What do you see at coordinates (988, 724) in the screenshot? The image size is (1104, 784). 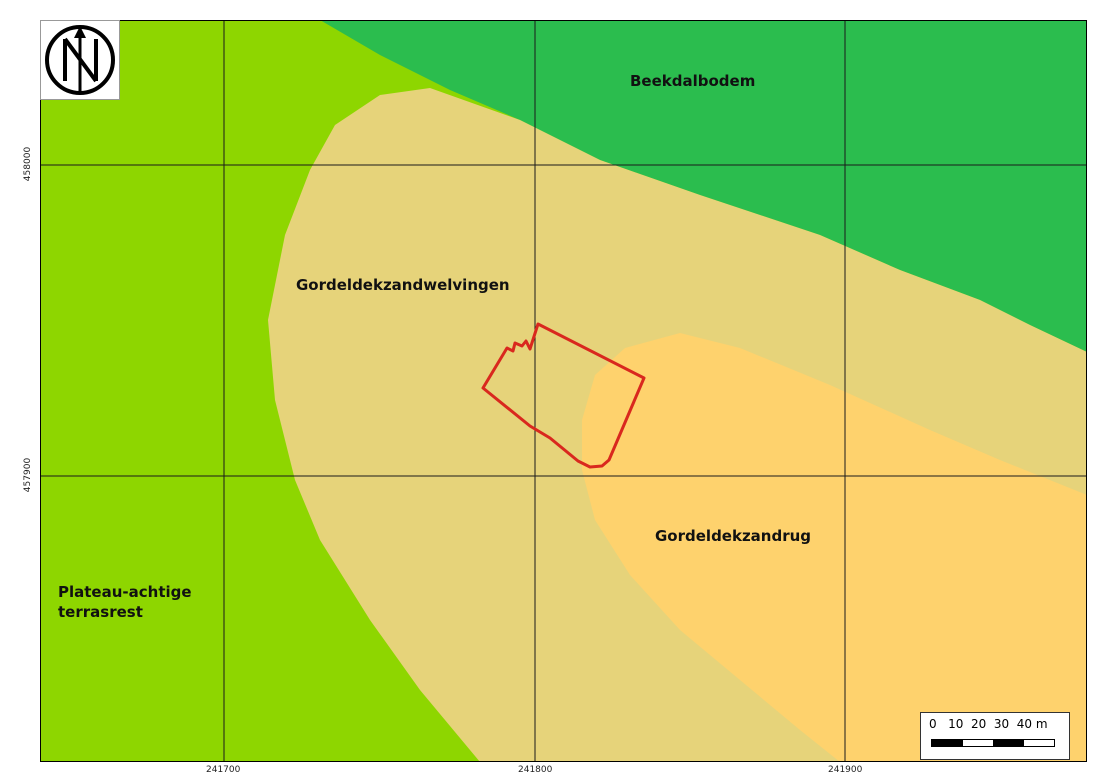 I see `scale-bar-labels: 0 10 20 30 40 m` at bounding box center [988, 724].